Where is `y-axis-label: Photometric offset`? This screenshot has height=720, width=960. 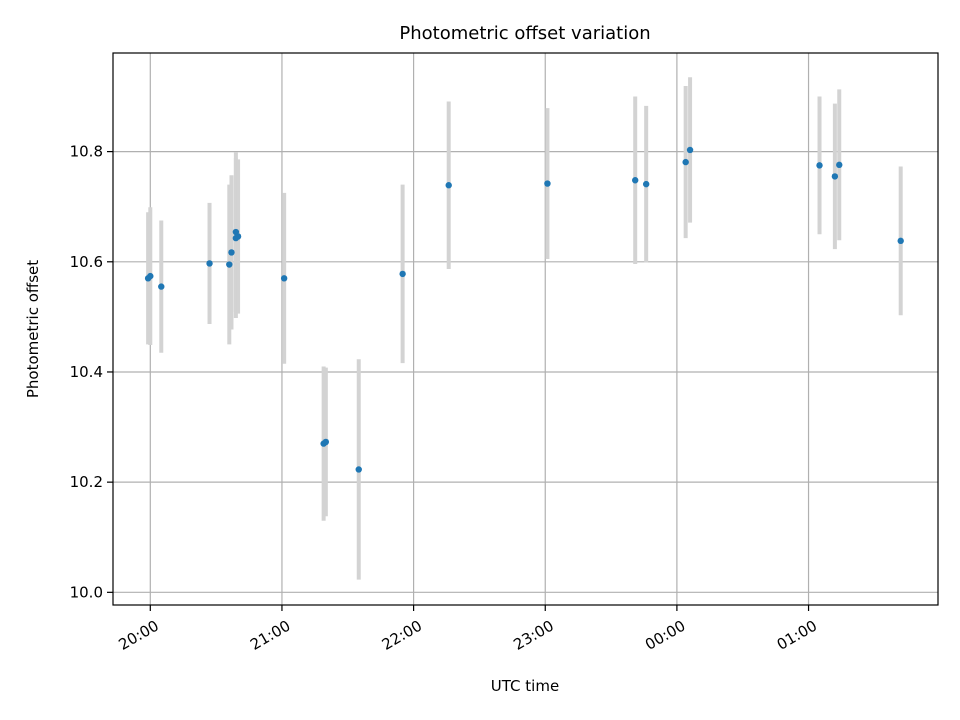
y-axis-label: Photometric offset is located at coordinates (33, 329).